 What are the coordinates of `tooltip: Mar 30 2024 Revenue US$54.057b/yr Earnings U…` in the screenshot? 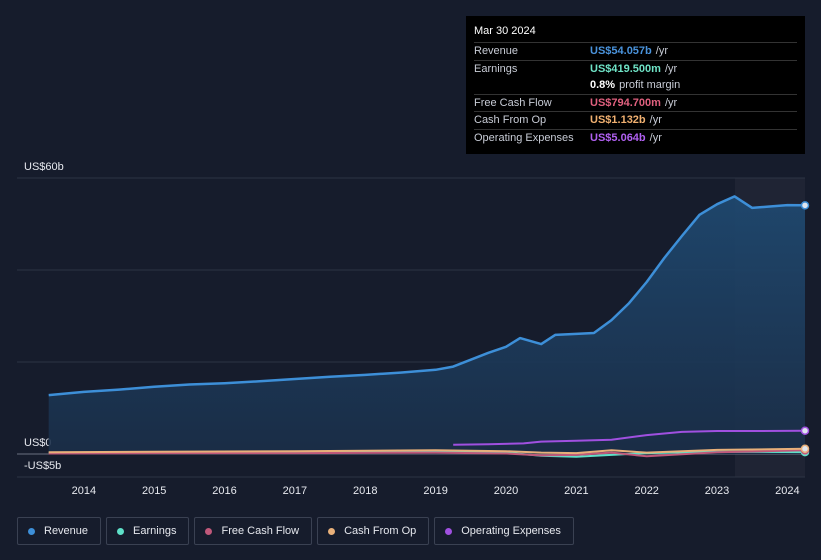 It's located at (635, 85).